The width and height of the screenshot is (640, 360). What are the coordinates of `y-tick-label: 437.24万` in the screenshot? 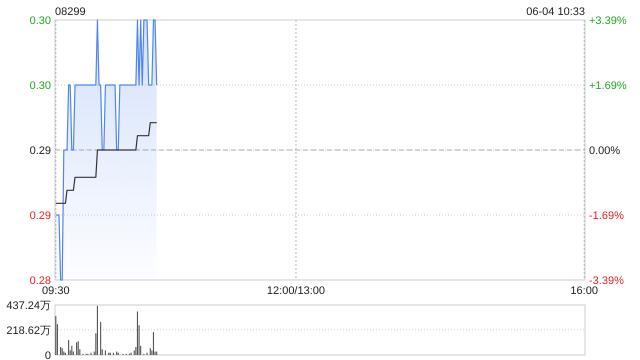 It's located at (28, 306).